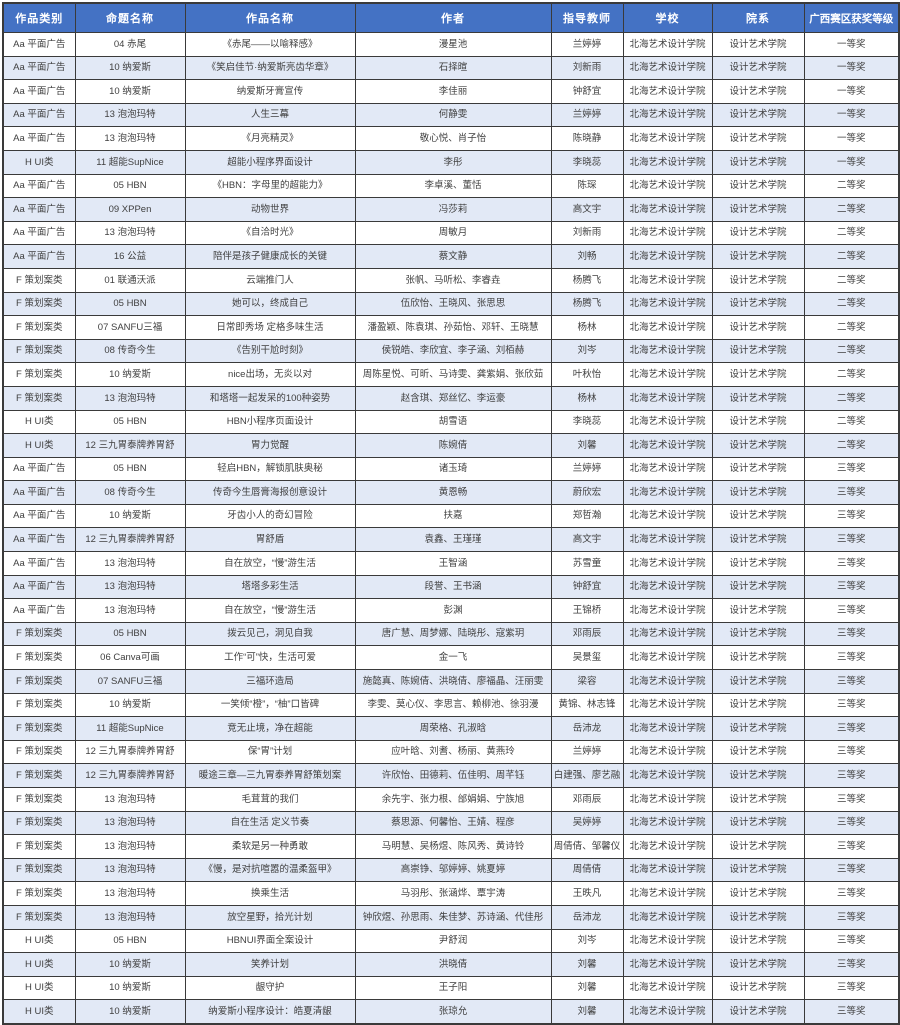 The image size is (900, 1025). What do you see at coordinates (270, 610) in the screenshot?
I see `cell-title: 自在放空，“慢”游生活` at bounding box center [270, 610].